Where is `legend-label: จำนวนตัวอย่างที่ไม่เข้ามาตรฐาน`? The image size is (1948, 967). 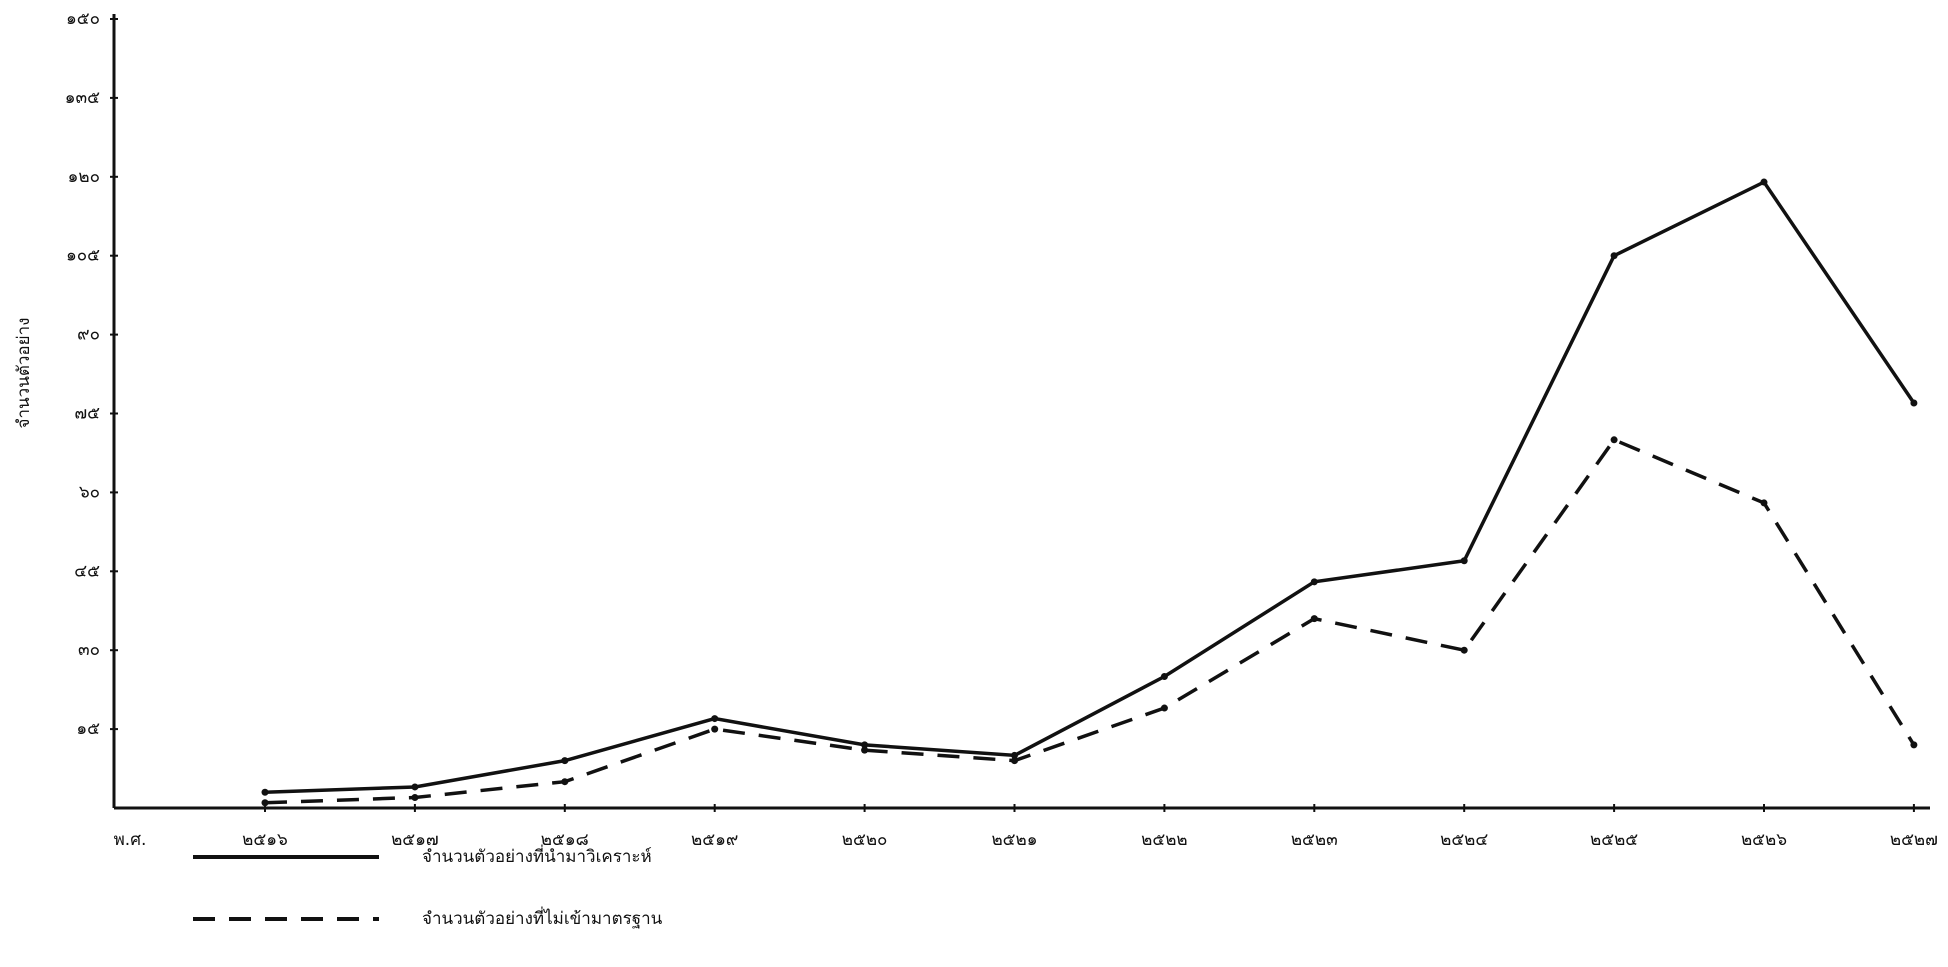
legend-label: จำนวนตัวอย่างที่ไม่เข้ามาตรฐาน is located at coordinates (542, 917).